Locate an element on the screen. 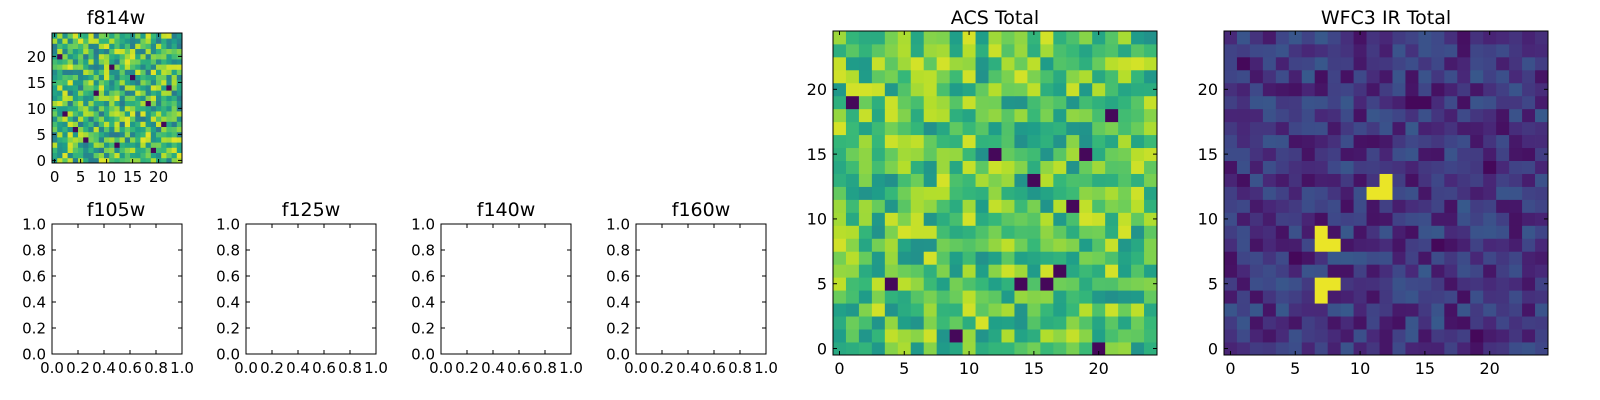 The width and height of the screenshot is (1600, 400). y-tick-label: 15 is located at coordinates (817, 154).